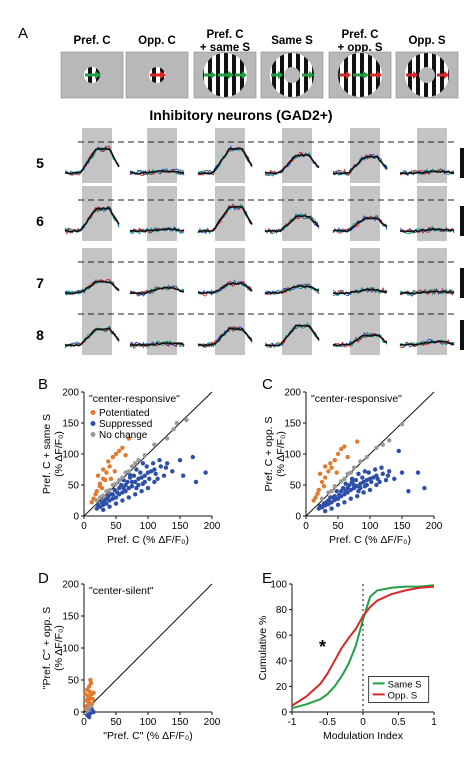  Describe the element at coordinates (59, 454) in the screenshot. I see `y-axis-label-units: (% ΔF/F₀)` at that location.